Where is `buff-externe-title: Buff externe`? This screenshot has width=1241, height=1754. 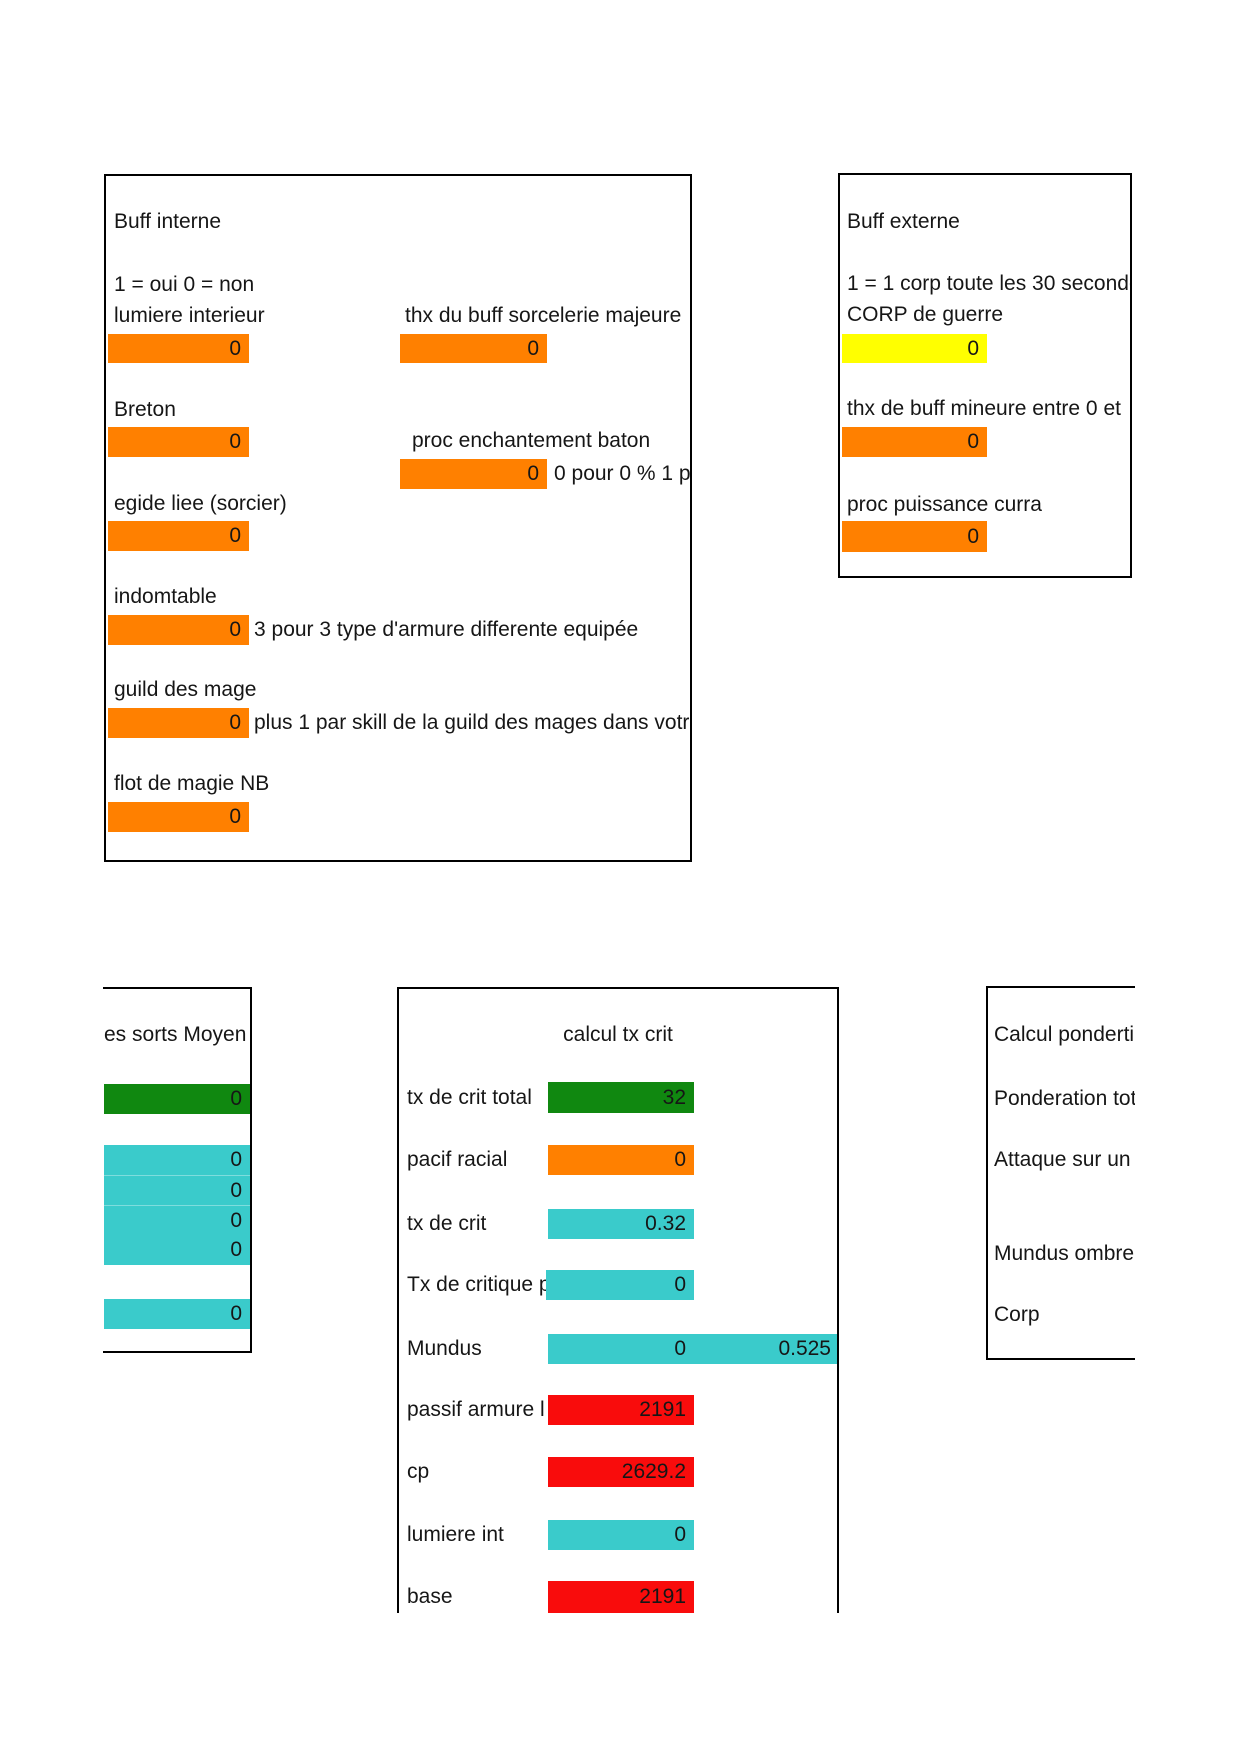
buff-externe-title: Buff externe is located at coordinates (903, 221).